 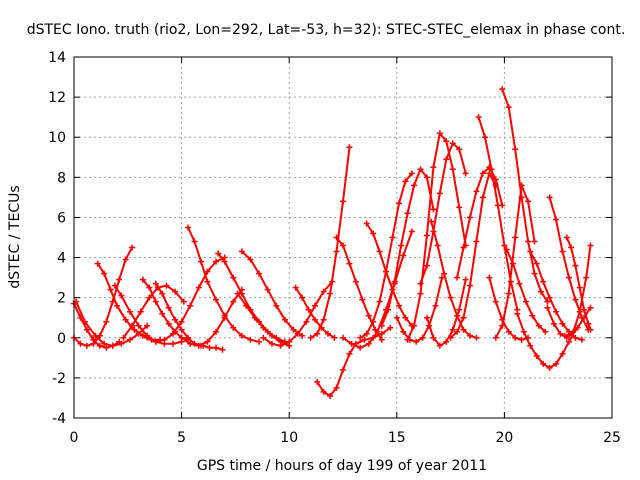 What do you see at coordinates (61, 218) in the screenshot?
I see `y-tick-label: 6` at bounding box center [61, 218].